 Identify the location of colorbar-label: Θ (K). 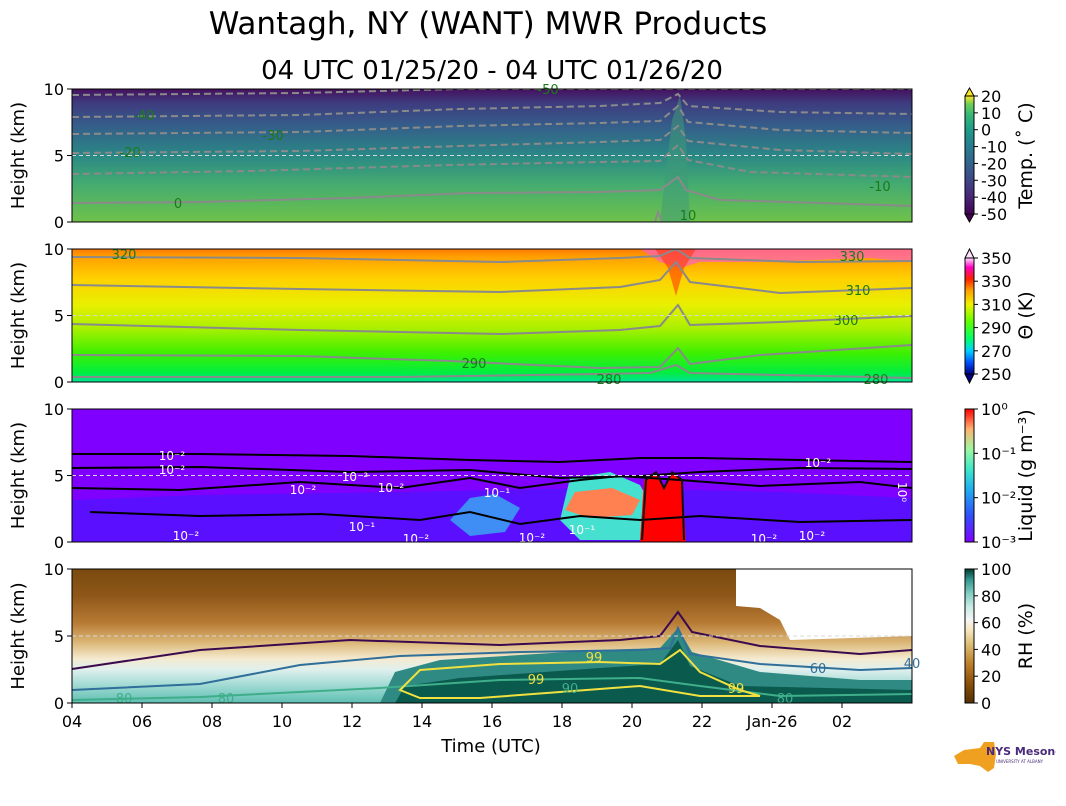
(1026, 315).